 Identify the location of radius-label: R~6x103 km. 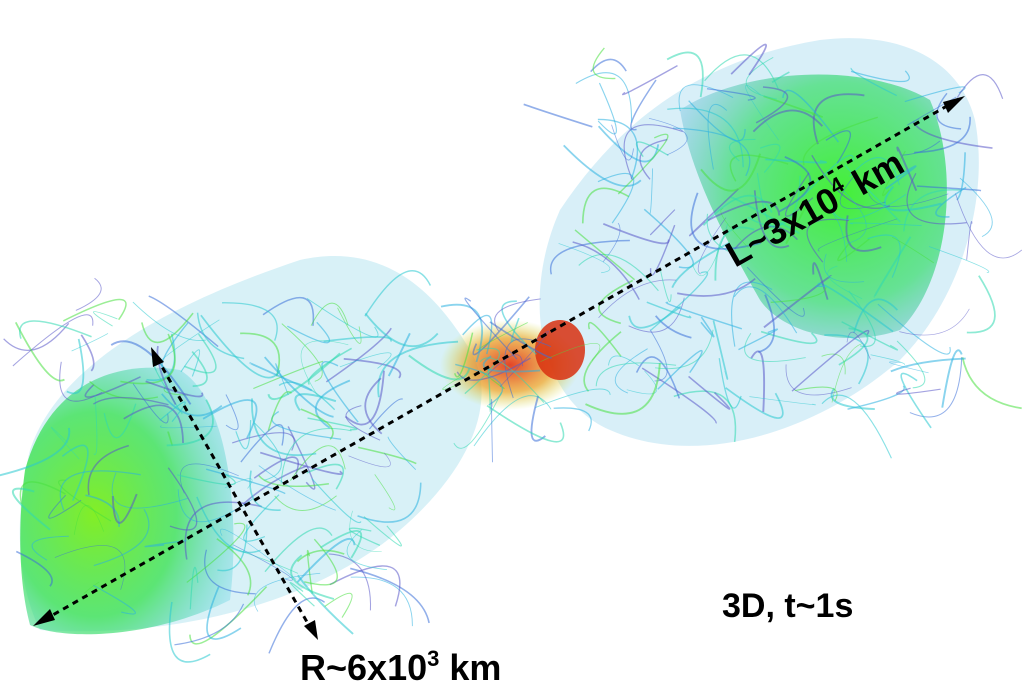
(400, 667).